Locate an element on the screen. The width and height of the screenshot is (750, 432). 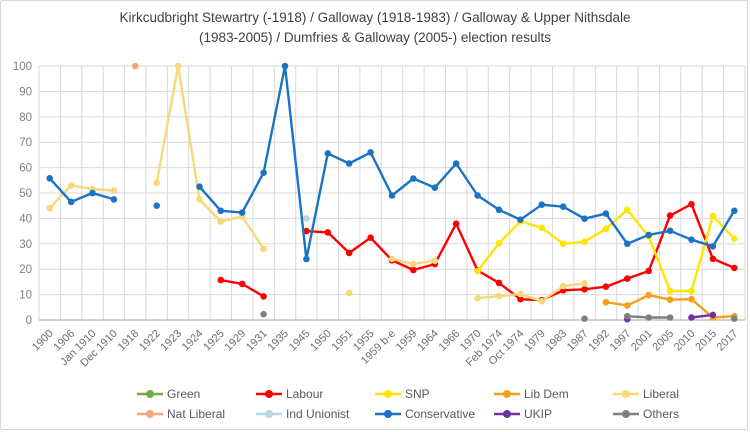
y-tick-label: 90 is located at coordinates (25, 92).